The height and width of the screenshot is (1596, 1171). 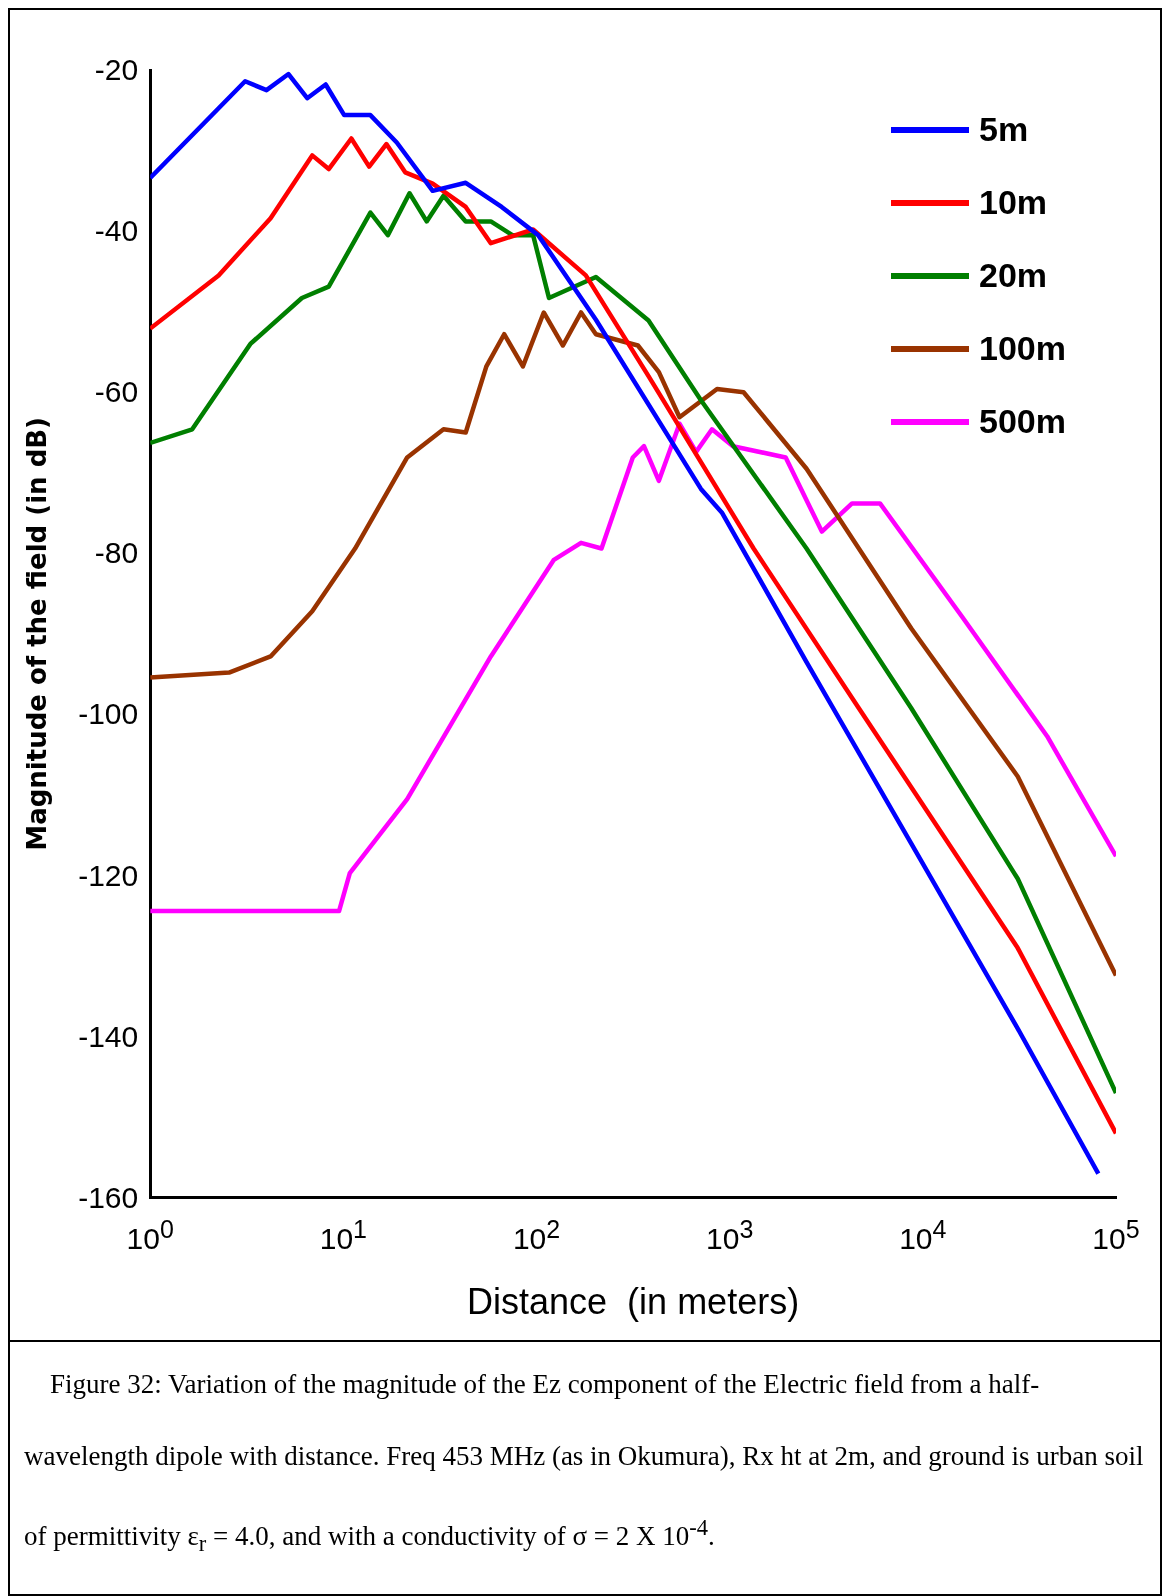 What do you see at coordinates (150, 1234) in the screenshot?
I see `x-tick-label: 10$^{0}$` at bounding box center [150, 1234].